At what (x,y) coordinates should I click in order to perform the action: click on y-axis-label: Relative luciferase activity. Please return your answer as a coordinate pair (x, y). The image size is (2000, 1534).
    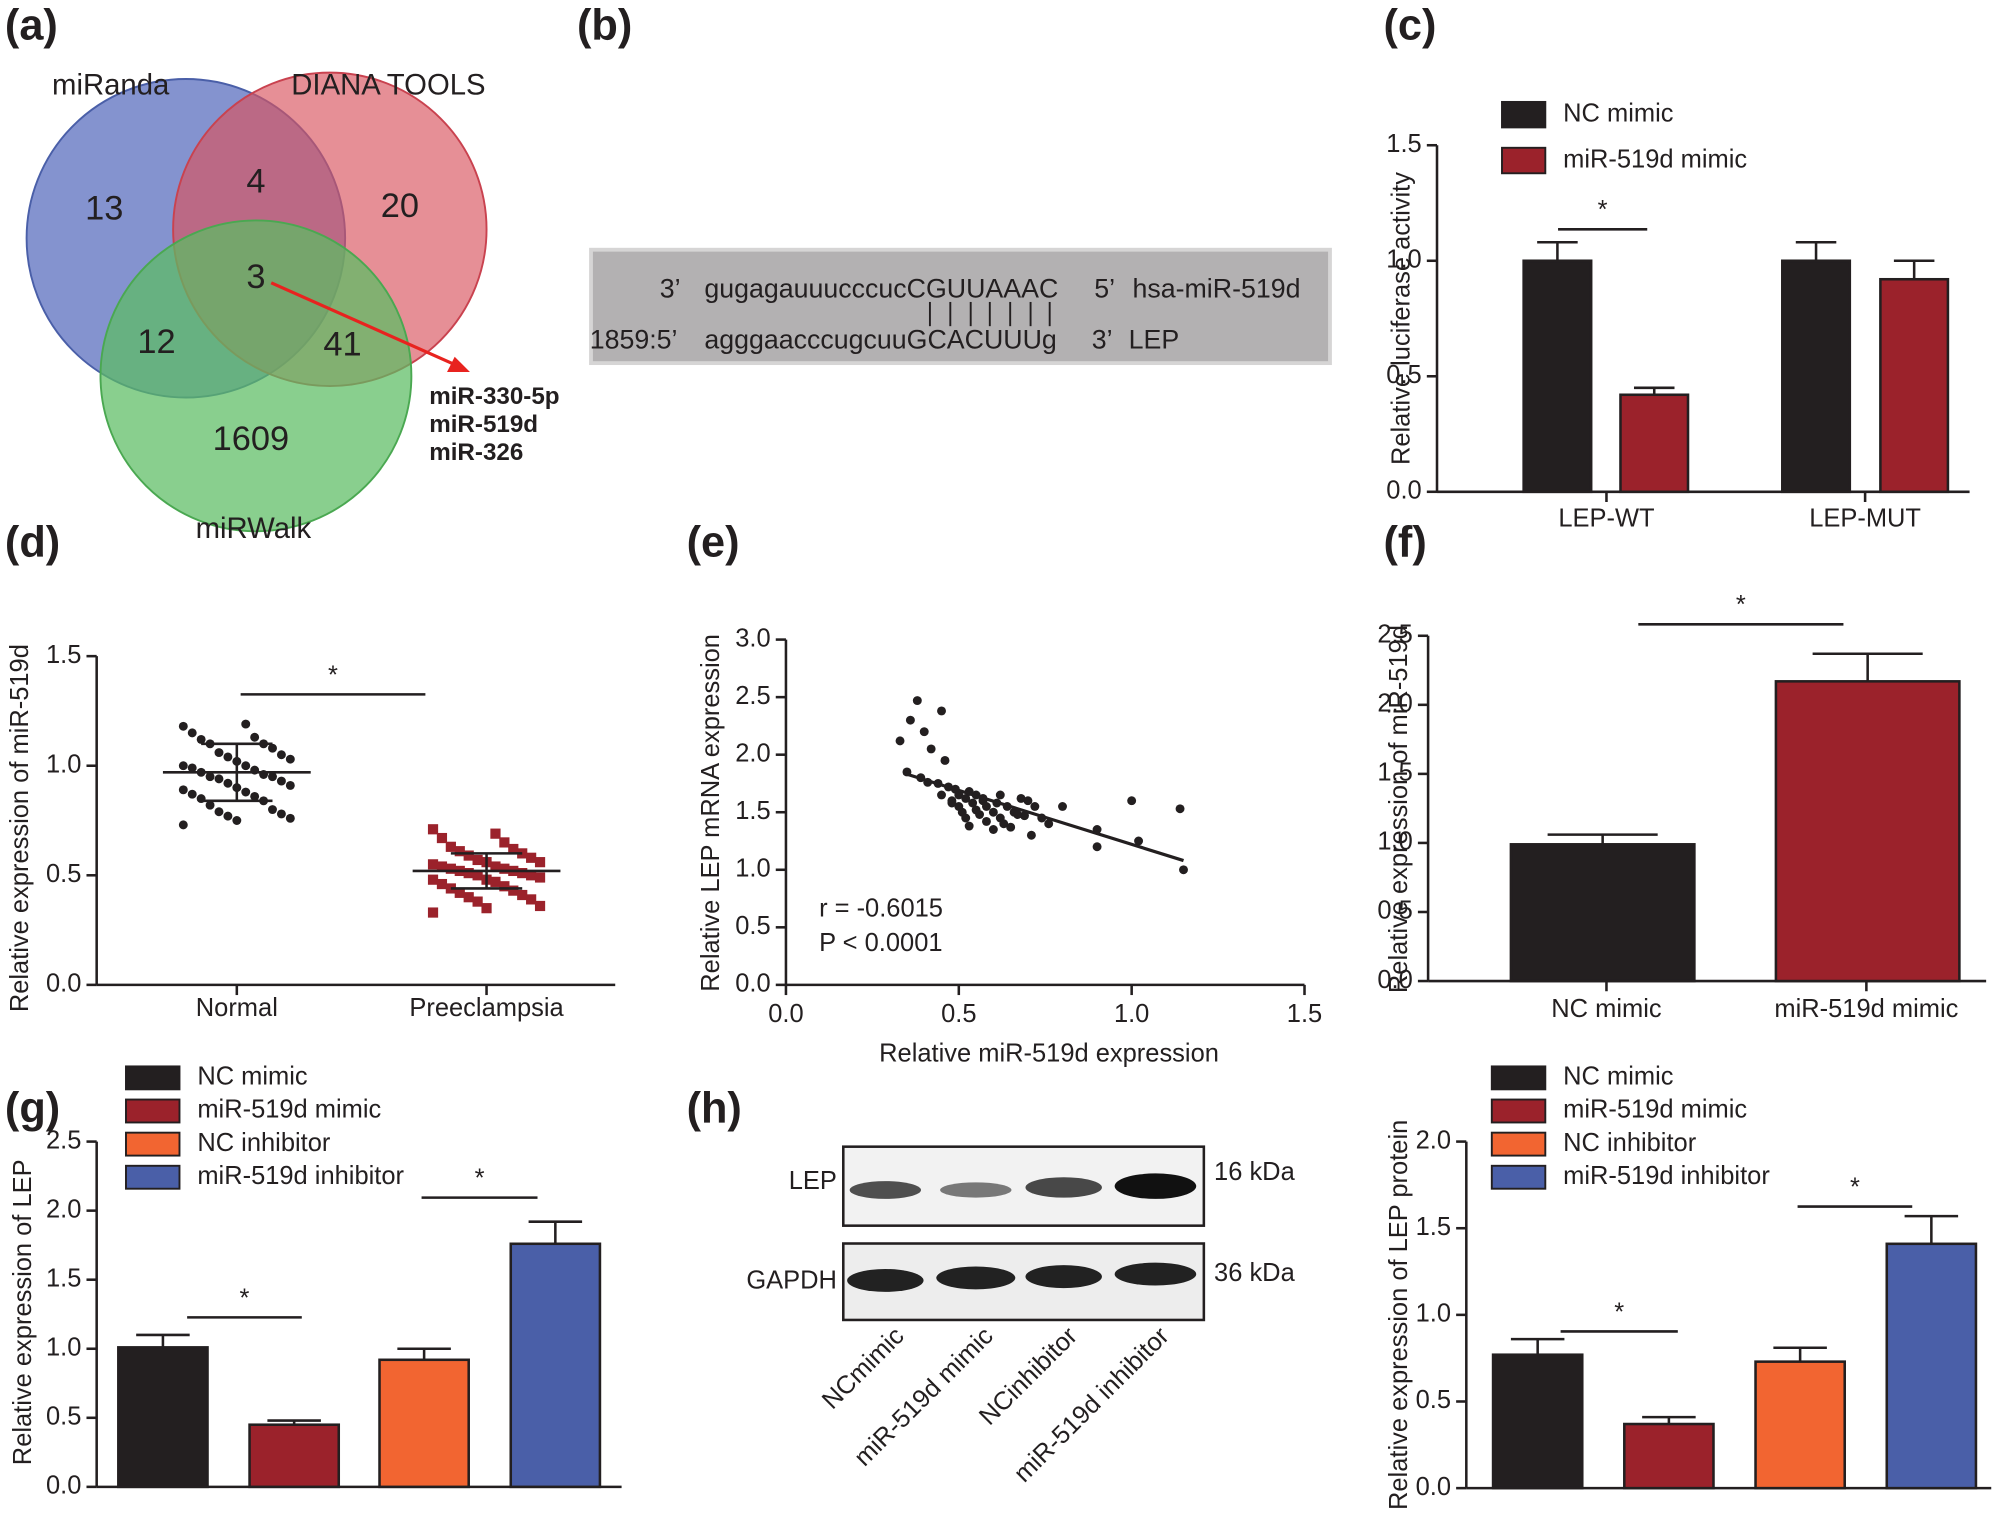
    Looking at the image, I should click on (1401, 318).